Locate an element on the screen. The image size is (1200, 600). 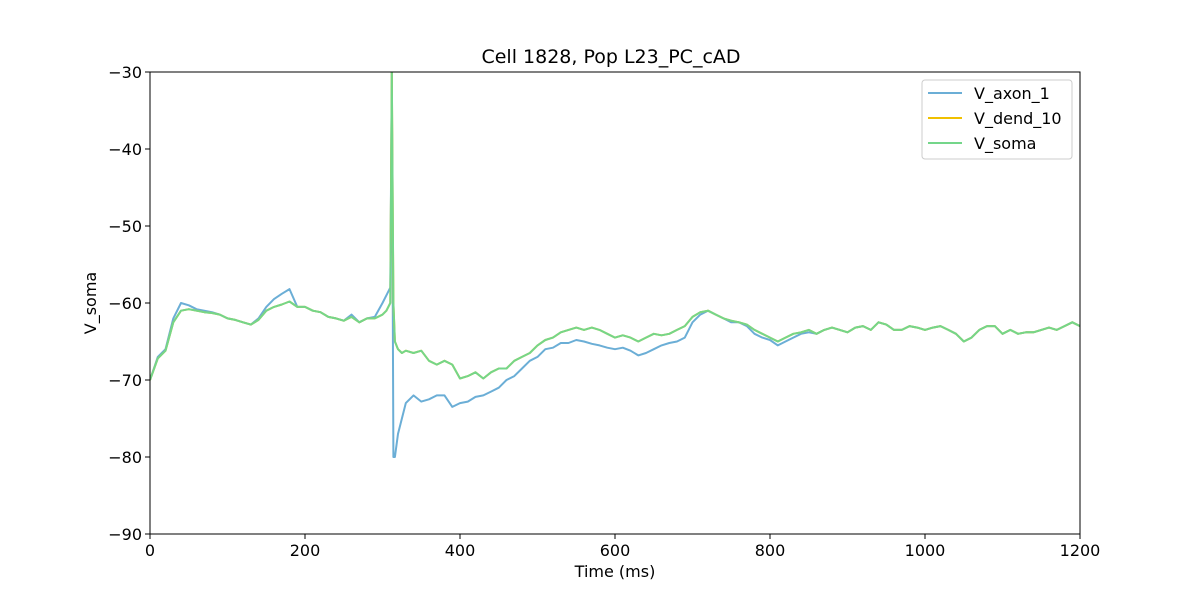
chart-title: Cell 1828, Pop L23_PC_cAD is located at coordinates (610, 57).